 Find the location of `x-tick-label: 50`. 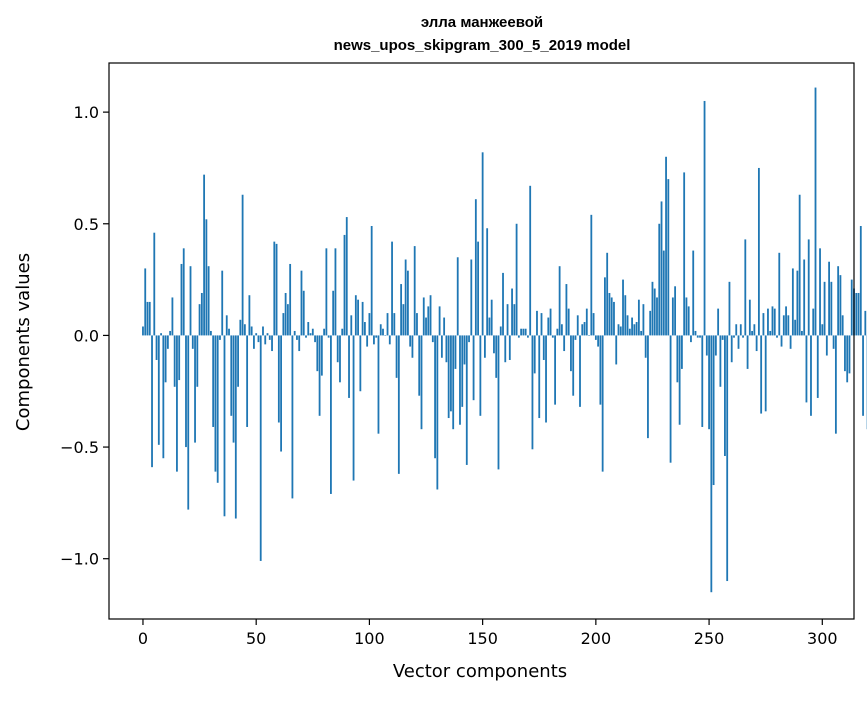

x-tick-label: 50 is located at coordinates (256, 638).